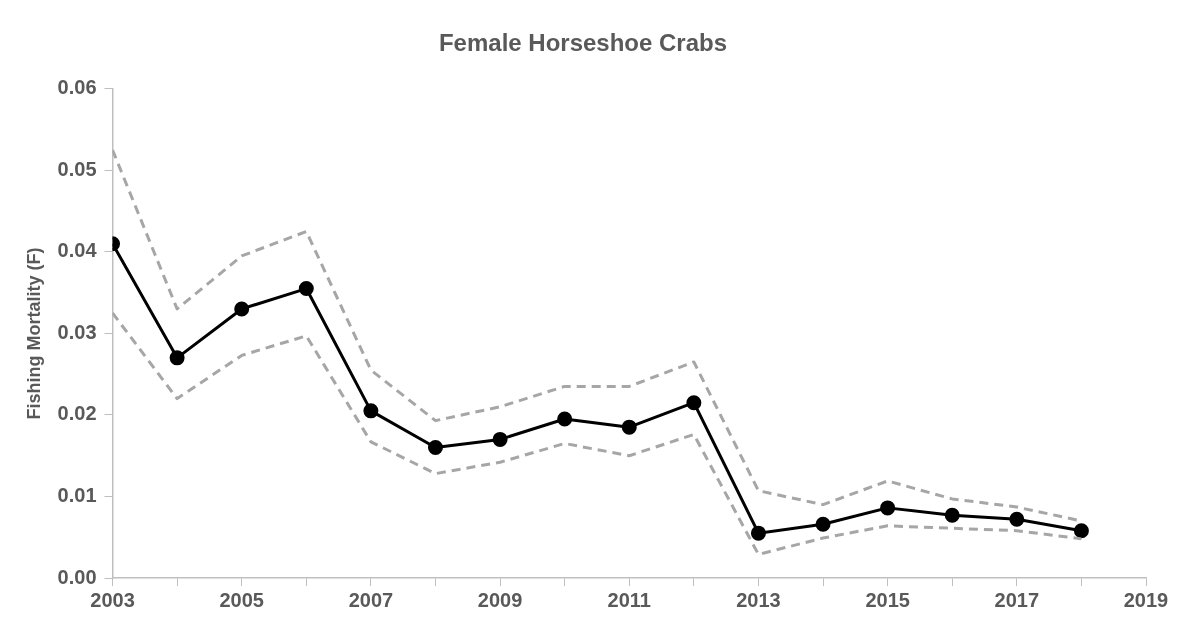  I want to click on y-tick-label: 0.01, so click(77, 494).